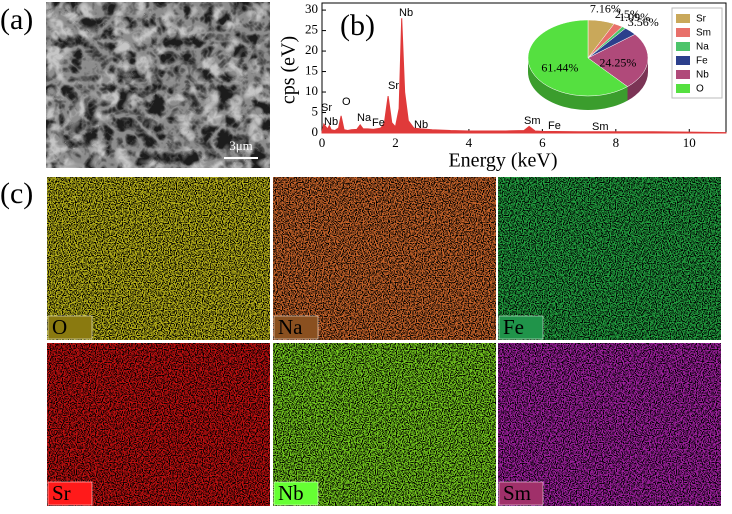  What do you see at coordinates (364, 118) in the screenshot?
I see `peak-label: Na` at bounding box center [364, 118].